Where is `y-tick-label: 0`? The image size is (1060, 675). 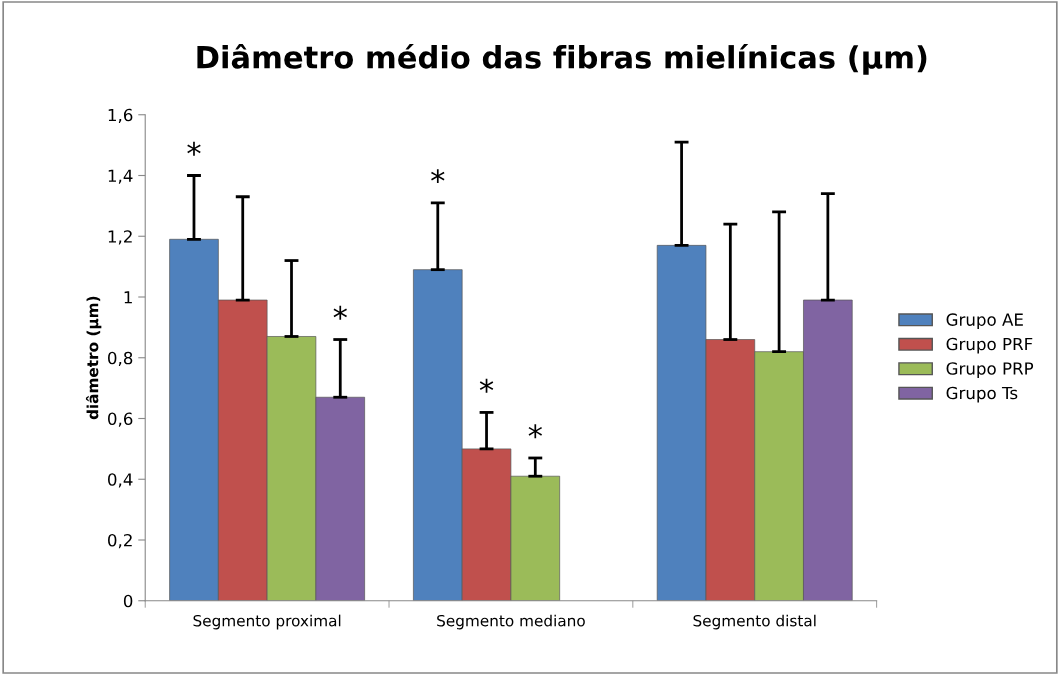 y-tick-label: 0 is located at coordinates (128, 601).